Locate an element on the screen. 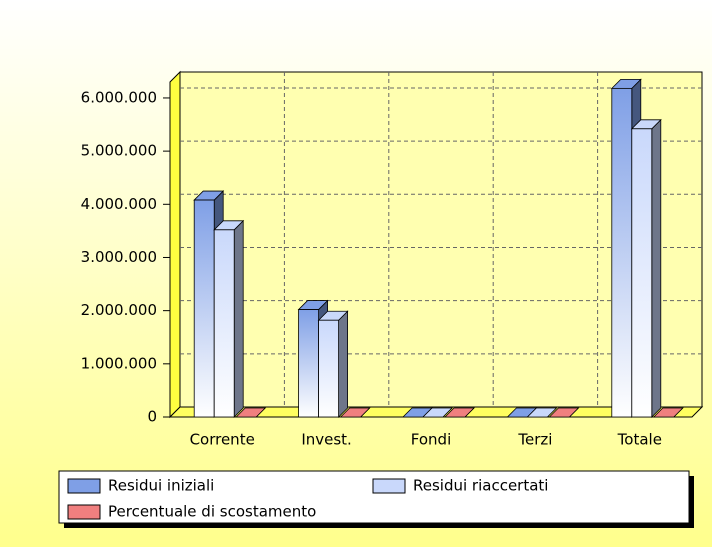 The image size is (712, 547). x-tick-label: Invest. is located at coordinates (326, 440).